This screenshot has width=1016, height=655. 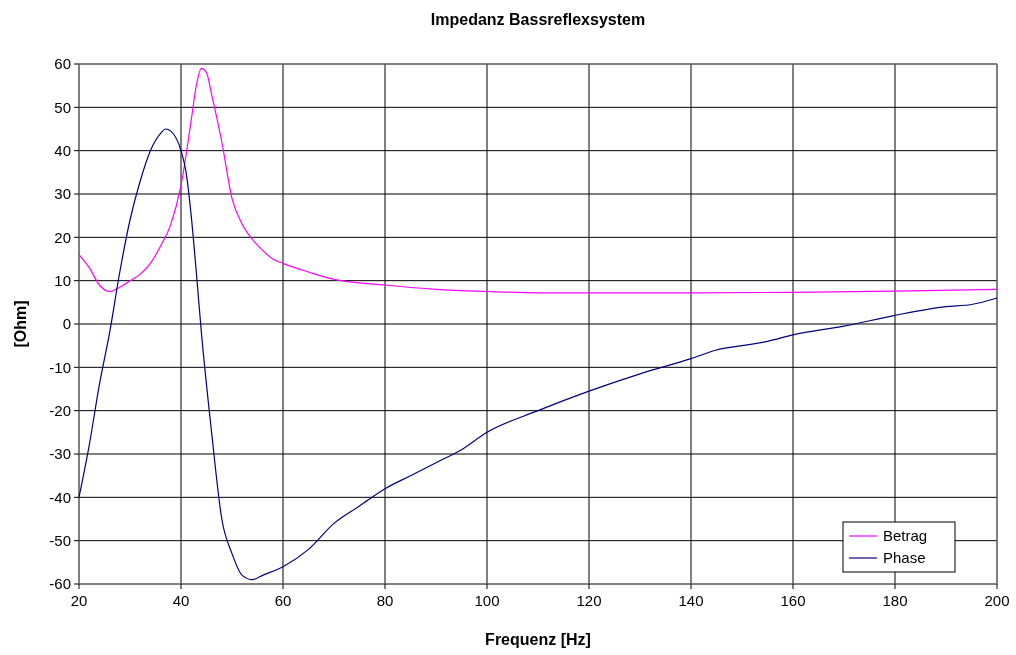 I want to click on y-tick-label: -50, so click(x=60, y=540).